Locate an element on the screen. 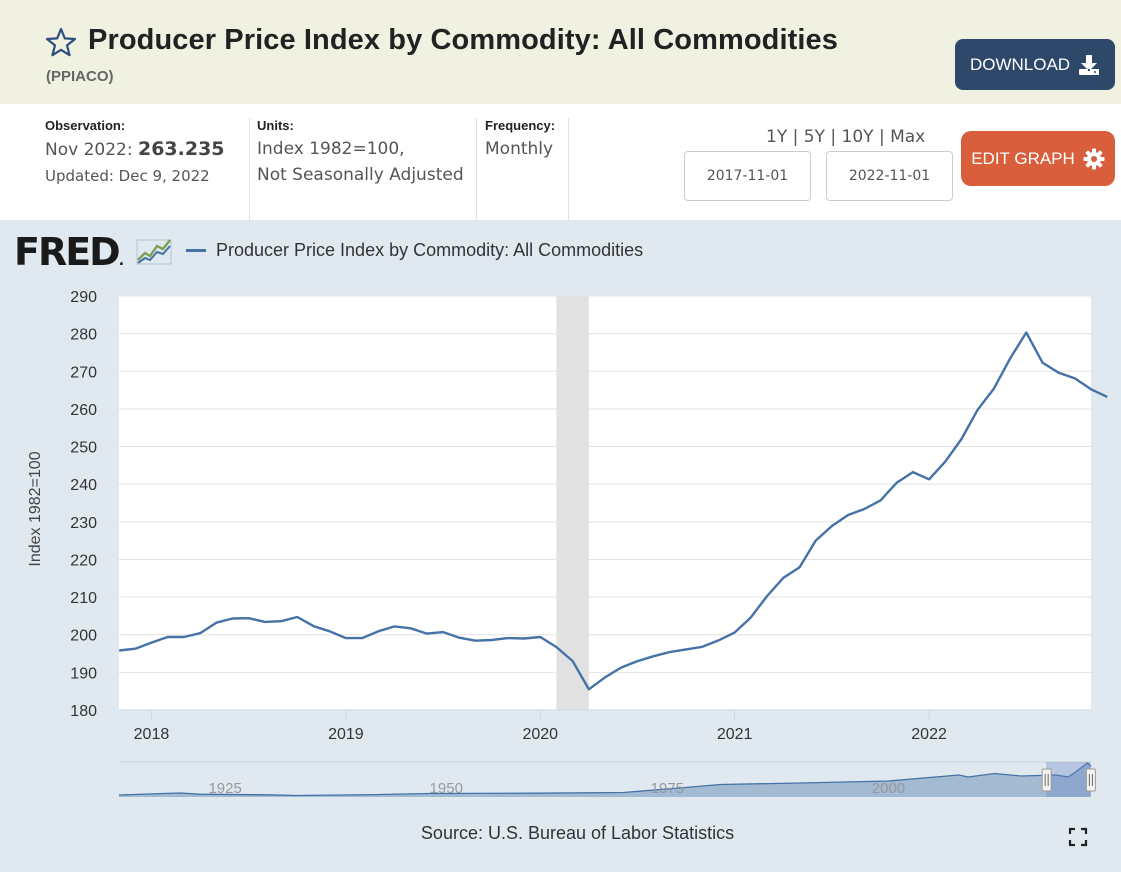  observation-value: 263.235 is located at coordinates (181, 149).